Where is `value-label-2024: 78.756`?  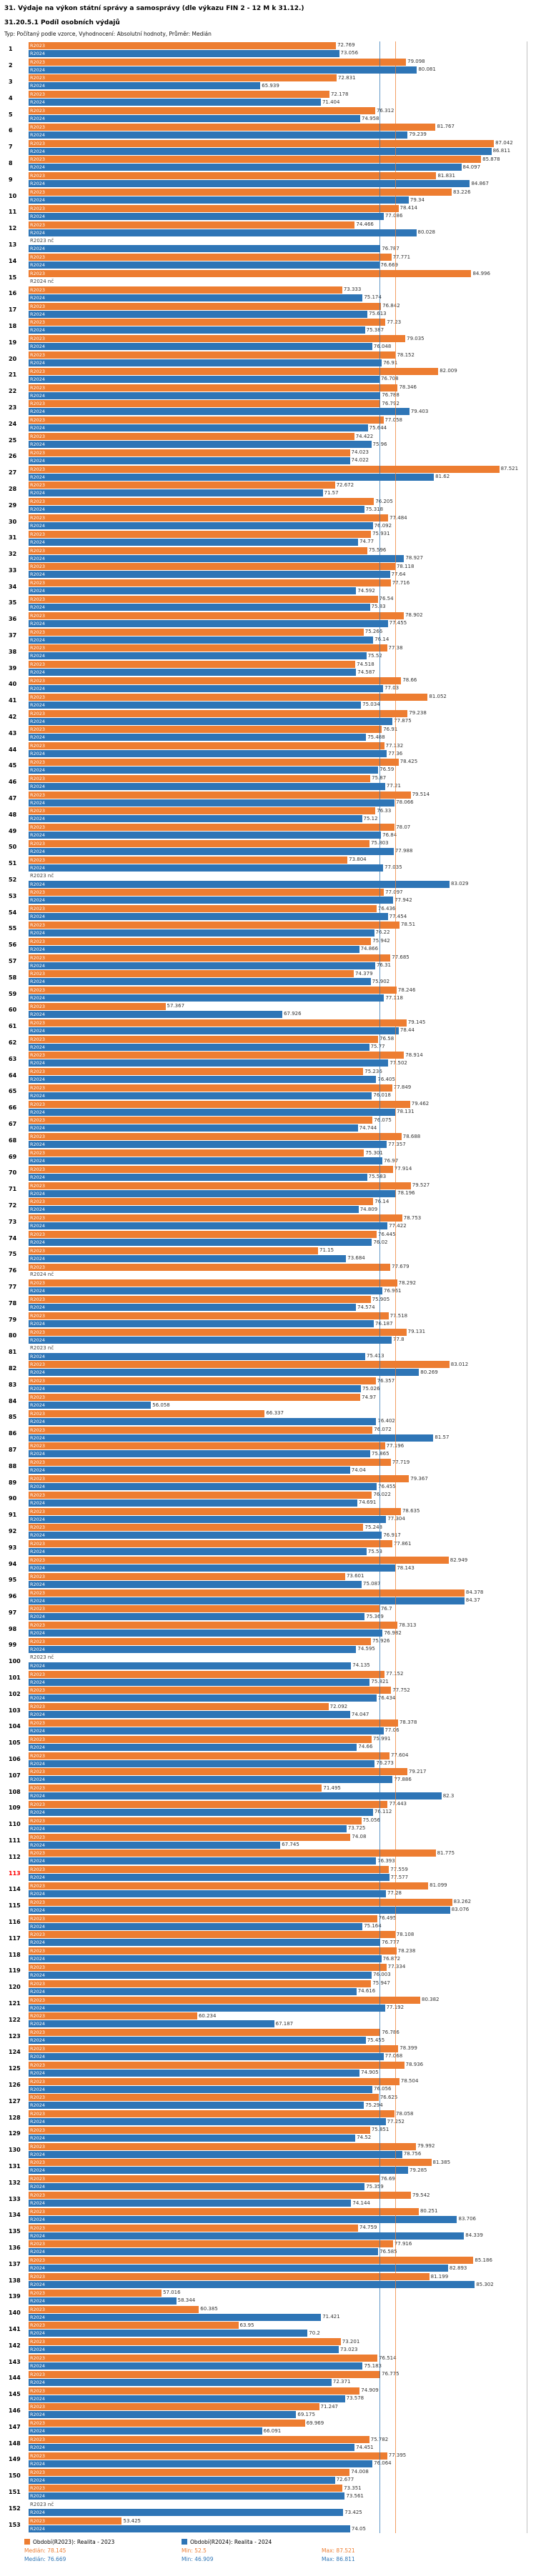
value-label-2024: 78.756 is located at coordinates (412, 2154).